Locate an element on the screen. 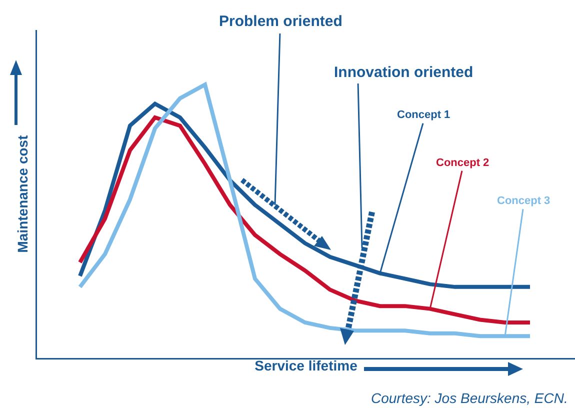 This screenshot has height=408, width=575. y-axis-title: Maintenance cost is located at coordinates (22, 193).